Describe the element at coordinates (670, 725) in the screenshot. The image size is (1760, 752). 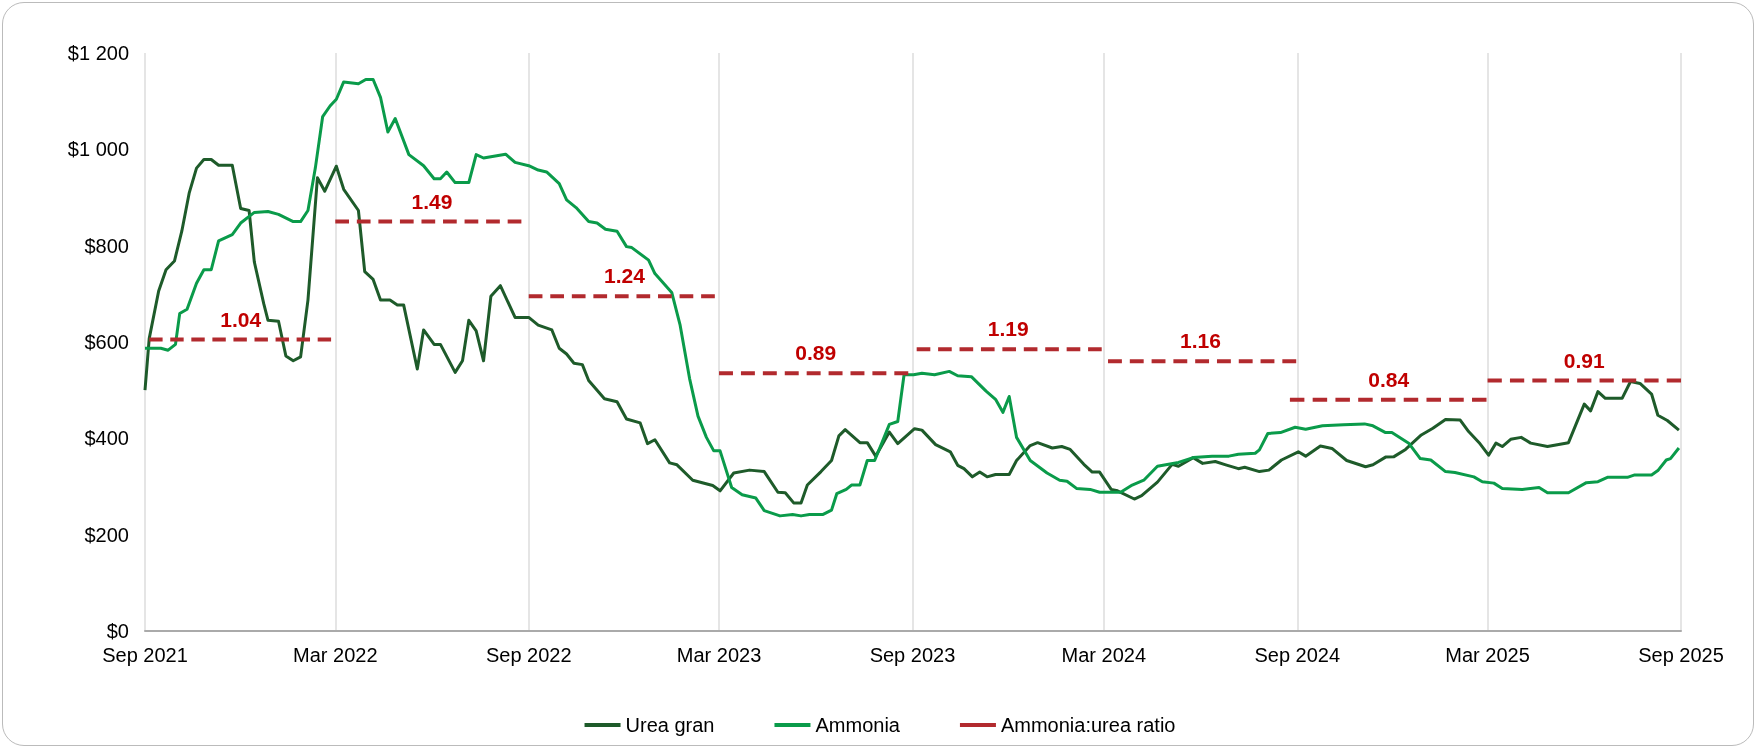
I see `legend-label: Urea gran` at that location.